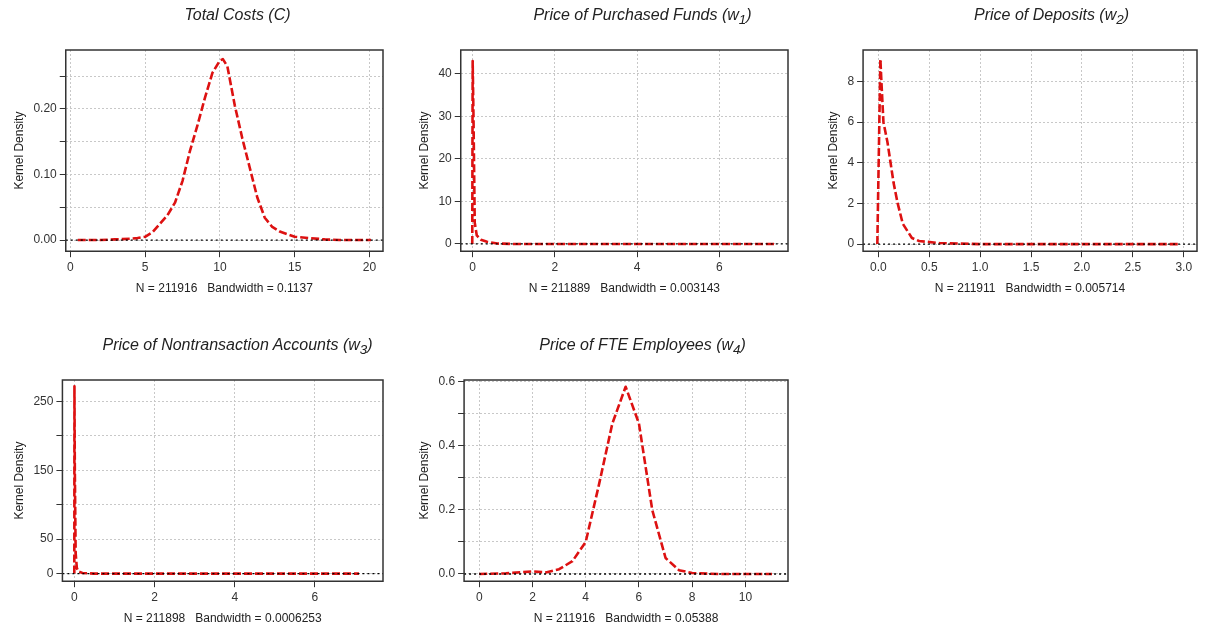 The height and width of the screenshot is (628, 1219). I want to click on x-tick-label: 0.0, so click(879, 266).